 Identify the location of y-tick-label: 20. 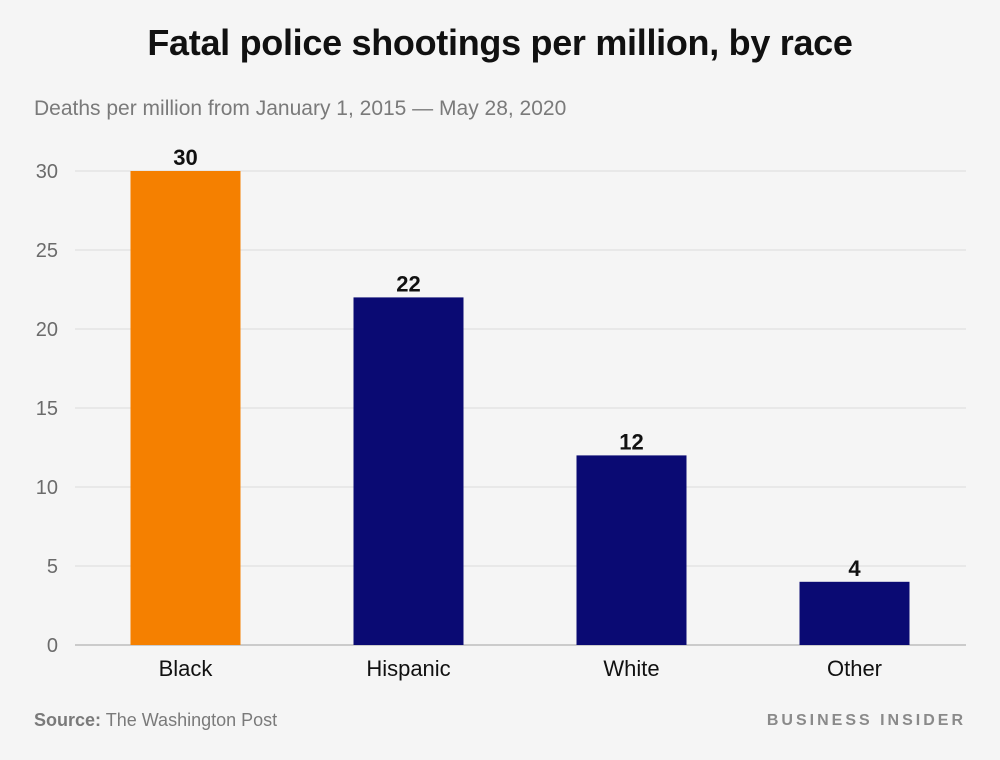
(47, 330).